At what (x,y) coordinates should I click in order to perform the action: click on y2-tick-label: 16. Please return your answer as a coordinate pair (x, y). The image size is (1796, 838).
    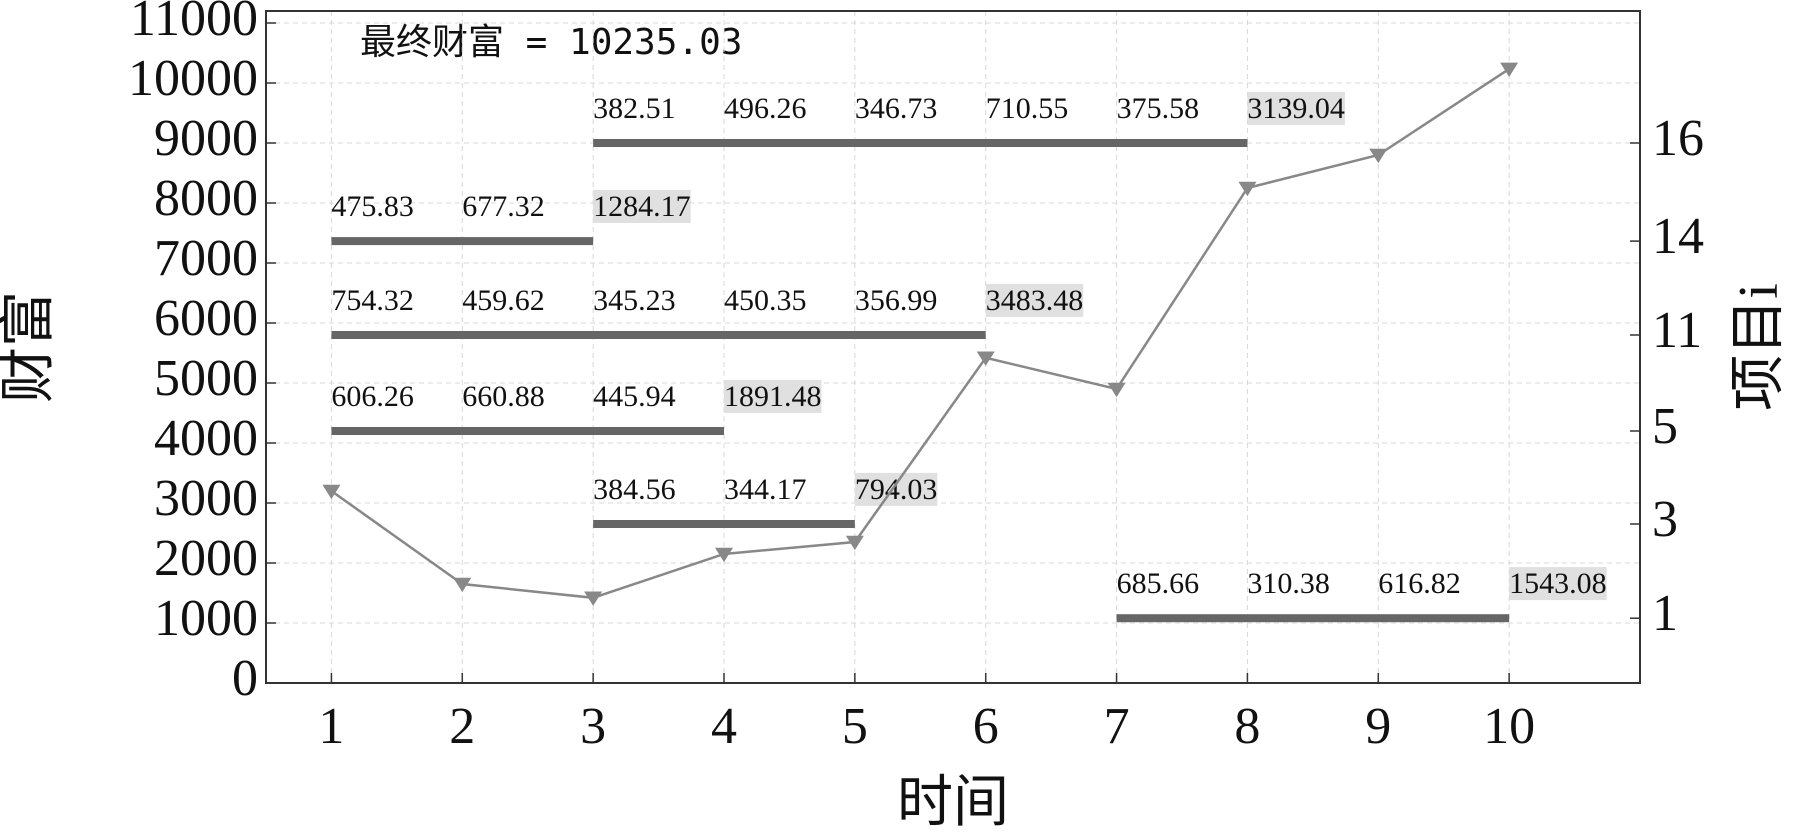
    Looking at the image, I should click on (1678, 138).